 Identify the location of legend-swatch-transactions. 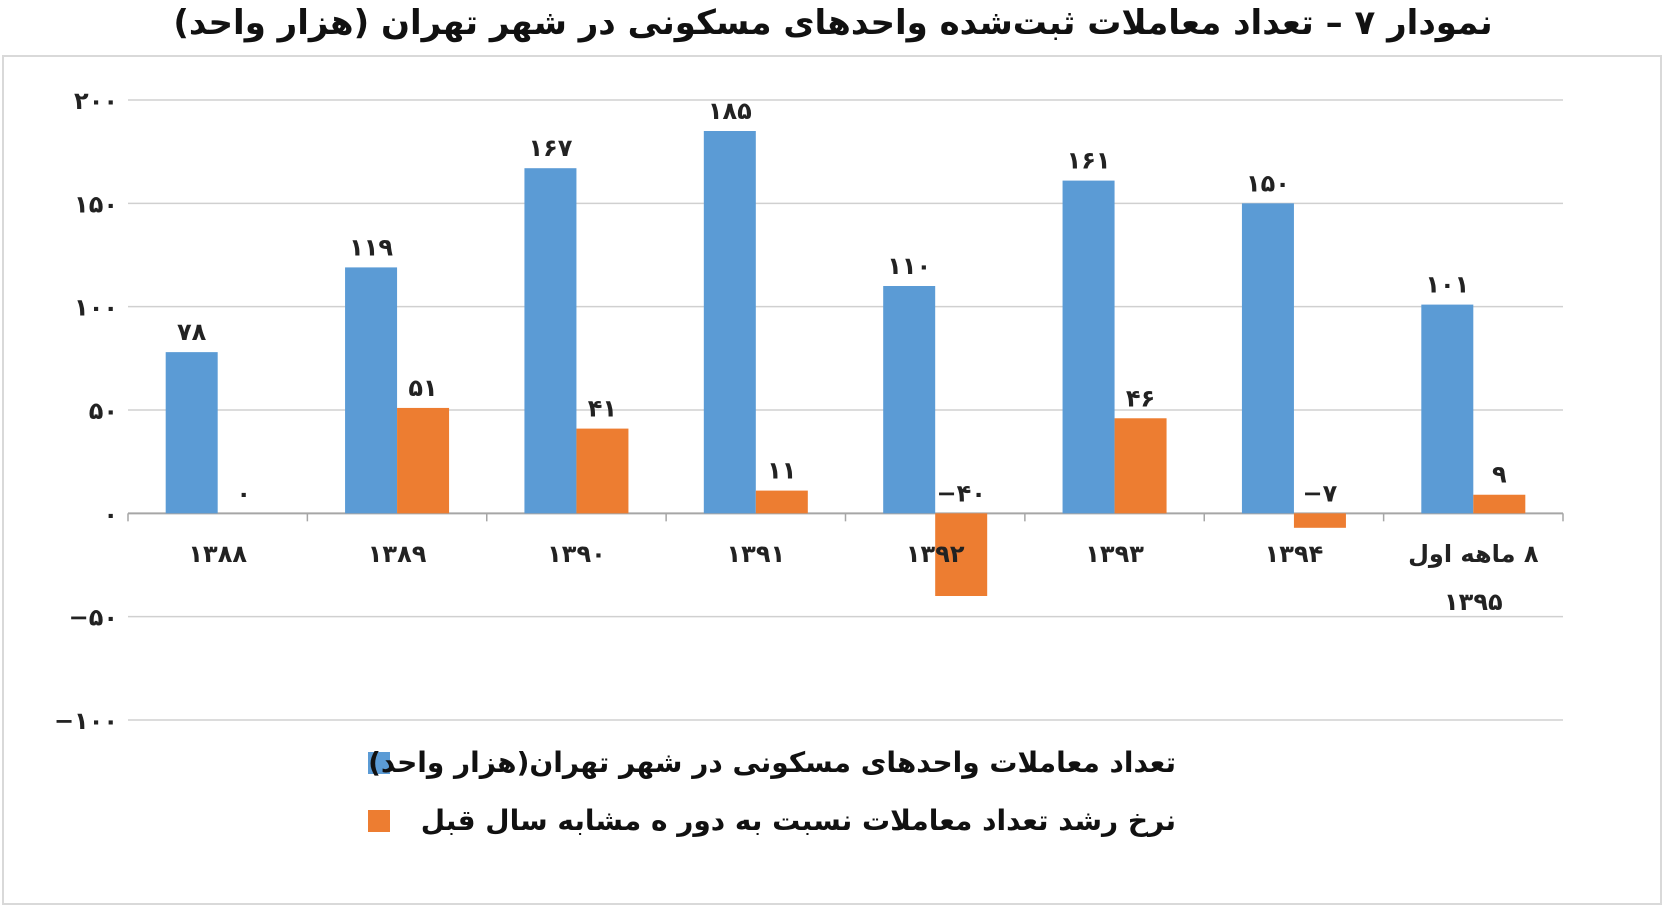
(379, 763).